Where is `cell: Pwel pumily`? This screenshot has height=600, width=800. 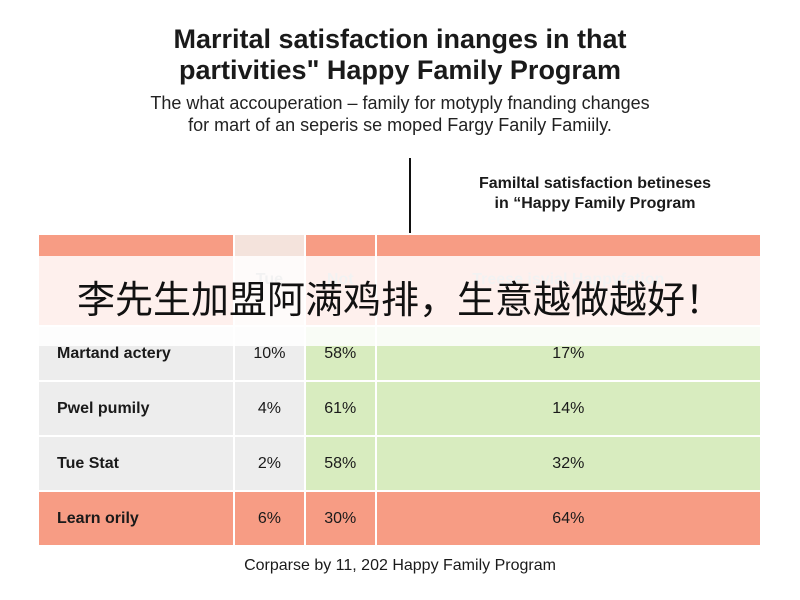
cell: Pwel pumily is located at coordinates (136, 408).